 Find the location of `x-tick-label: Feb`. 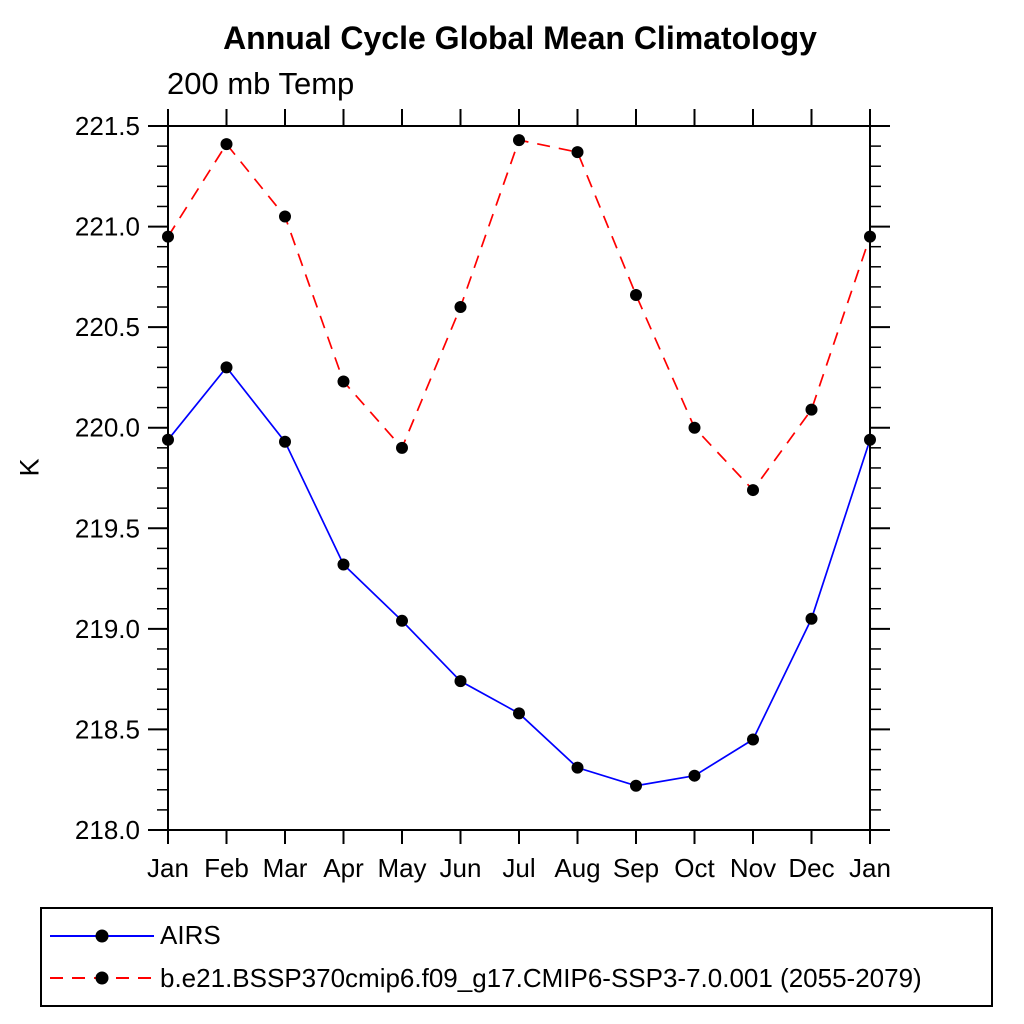

x-tick-label: Feb is located at coordinates (226, 868).